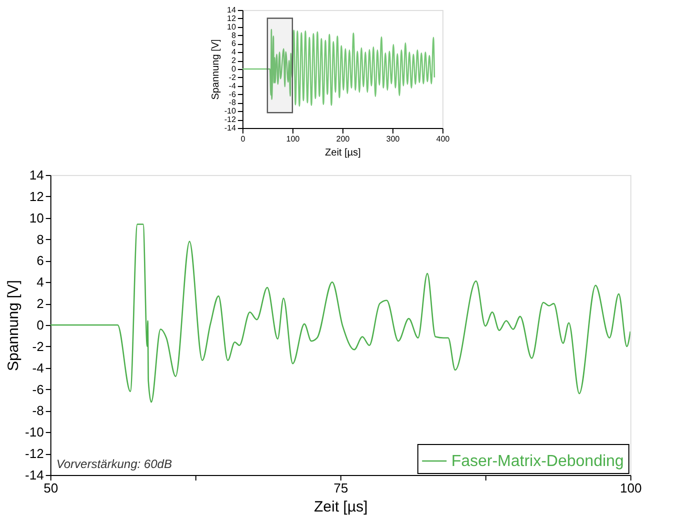 This screenshot has width=685, height=526. Describe the element at coordinates (339, 67) in the screenshot. I see `line-series` at that location.